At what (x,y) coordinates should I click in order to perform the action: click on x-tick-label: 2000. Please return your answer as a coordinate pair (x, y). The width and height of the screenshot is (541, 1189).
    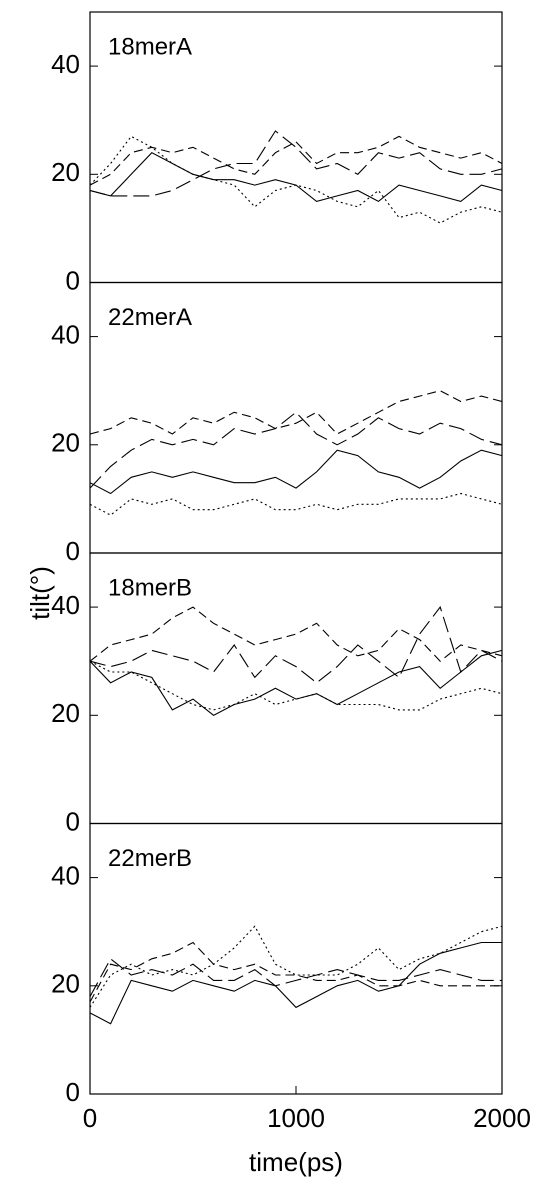
    Looking at the image, I should click on (502, 1118).